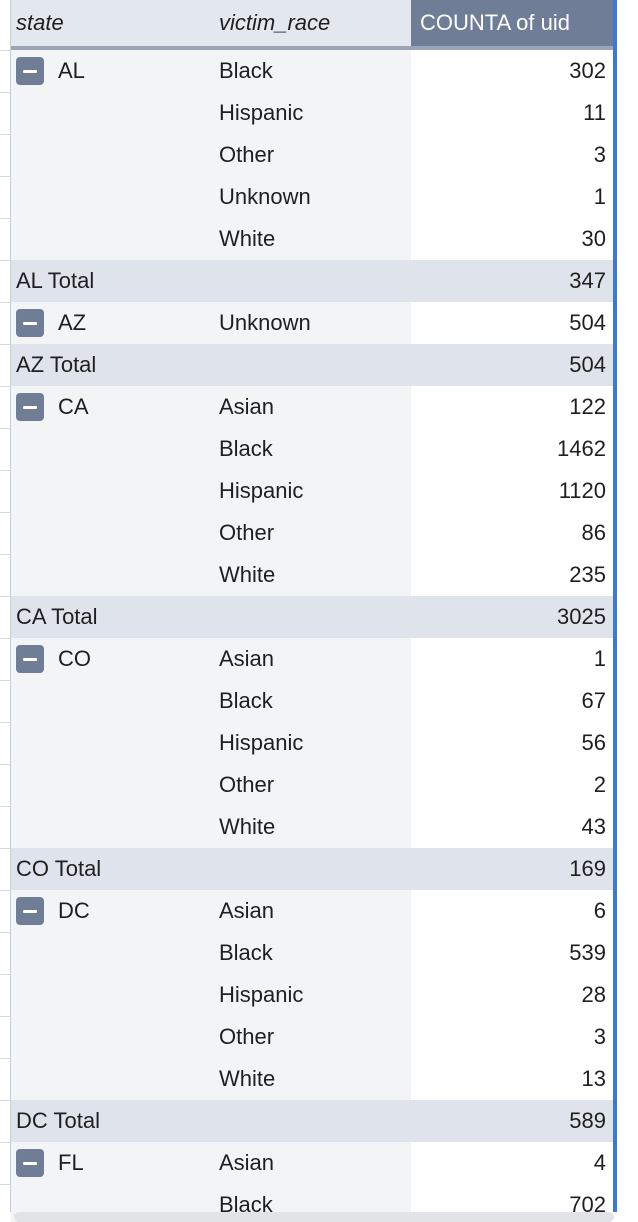 This screenshot has height=1222, width=638. What do you see at coordinates (111, 1163) in the screenshot?
I see `state-cell: FL` at bounding box center [111, 1163].